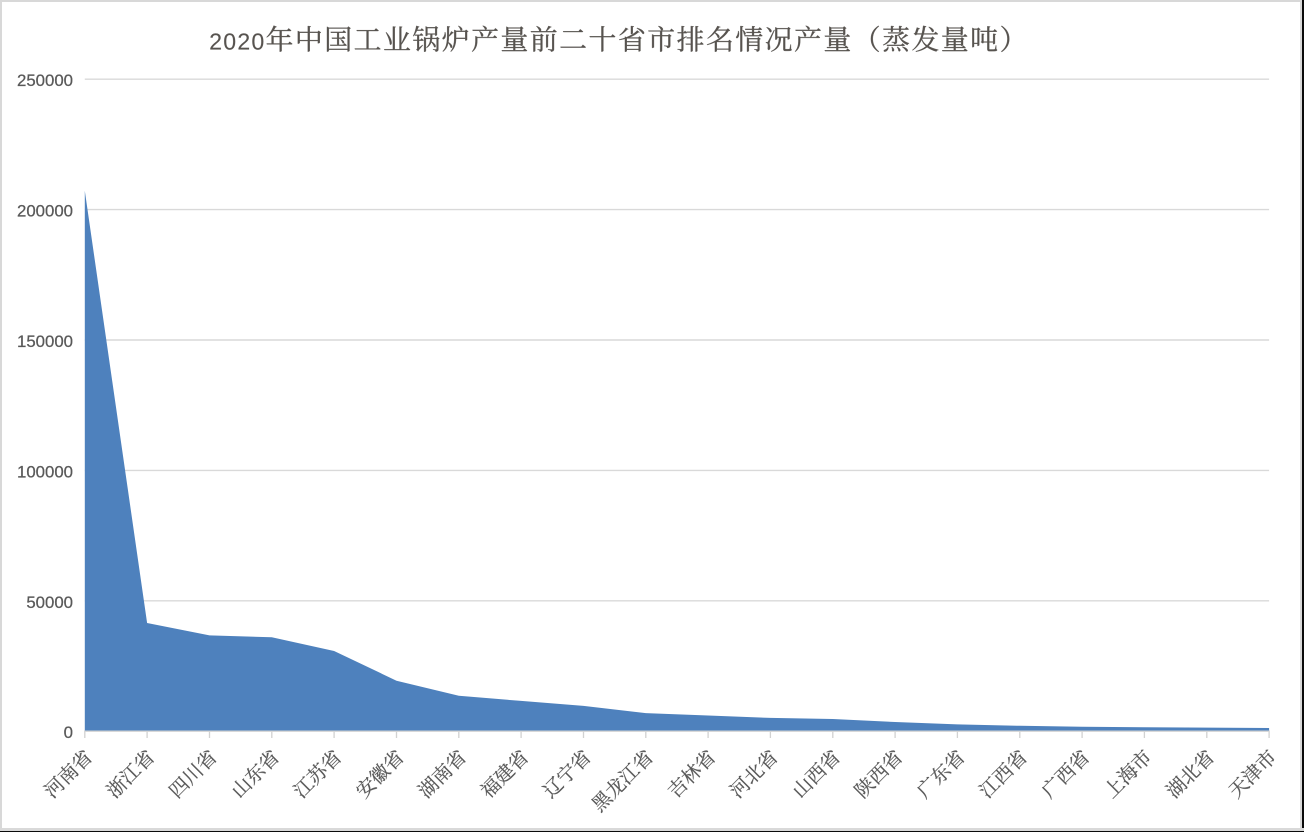  What do you see at coordinates (45, 80) in the screenshot?
I see `svg-text: 250000` at bounding box center [45, 80].